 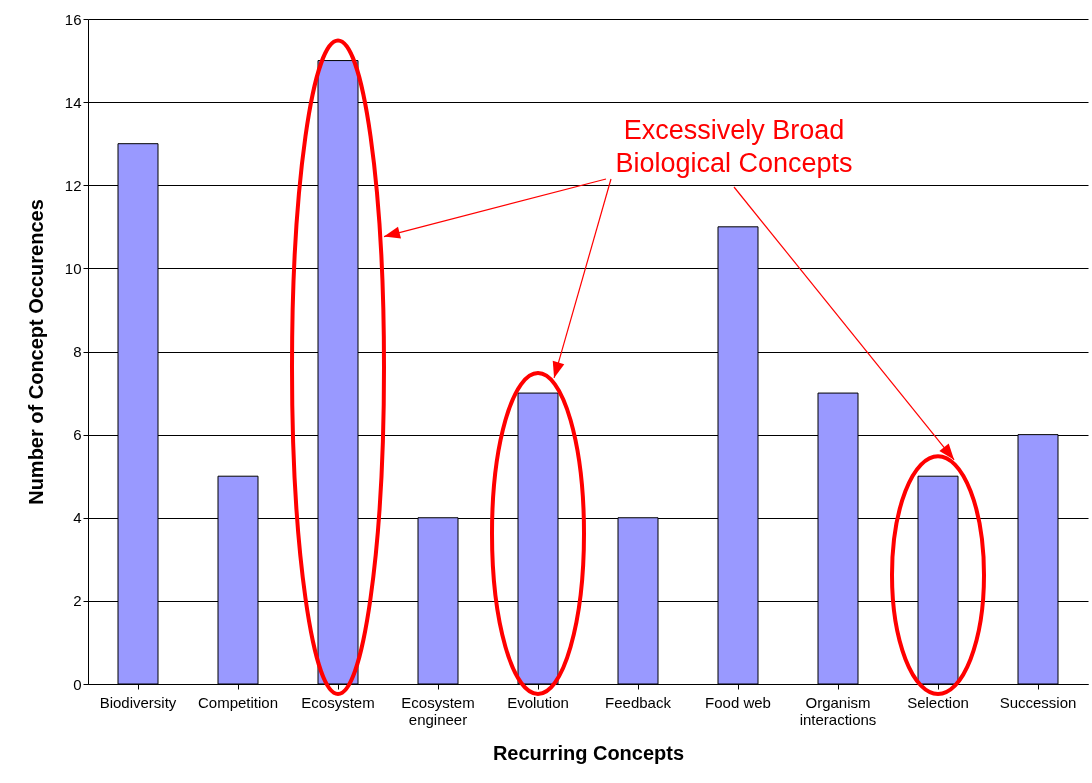 I want to click on x-tick-label: Feedback, so click(x=638, y=702).